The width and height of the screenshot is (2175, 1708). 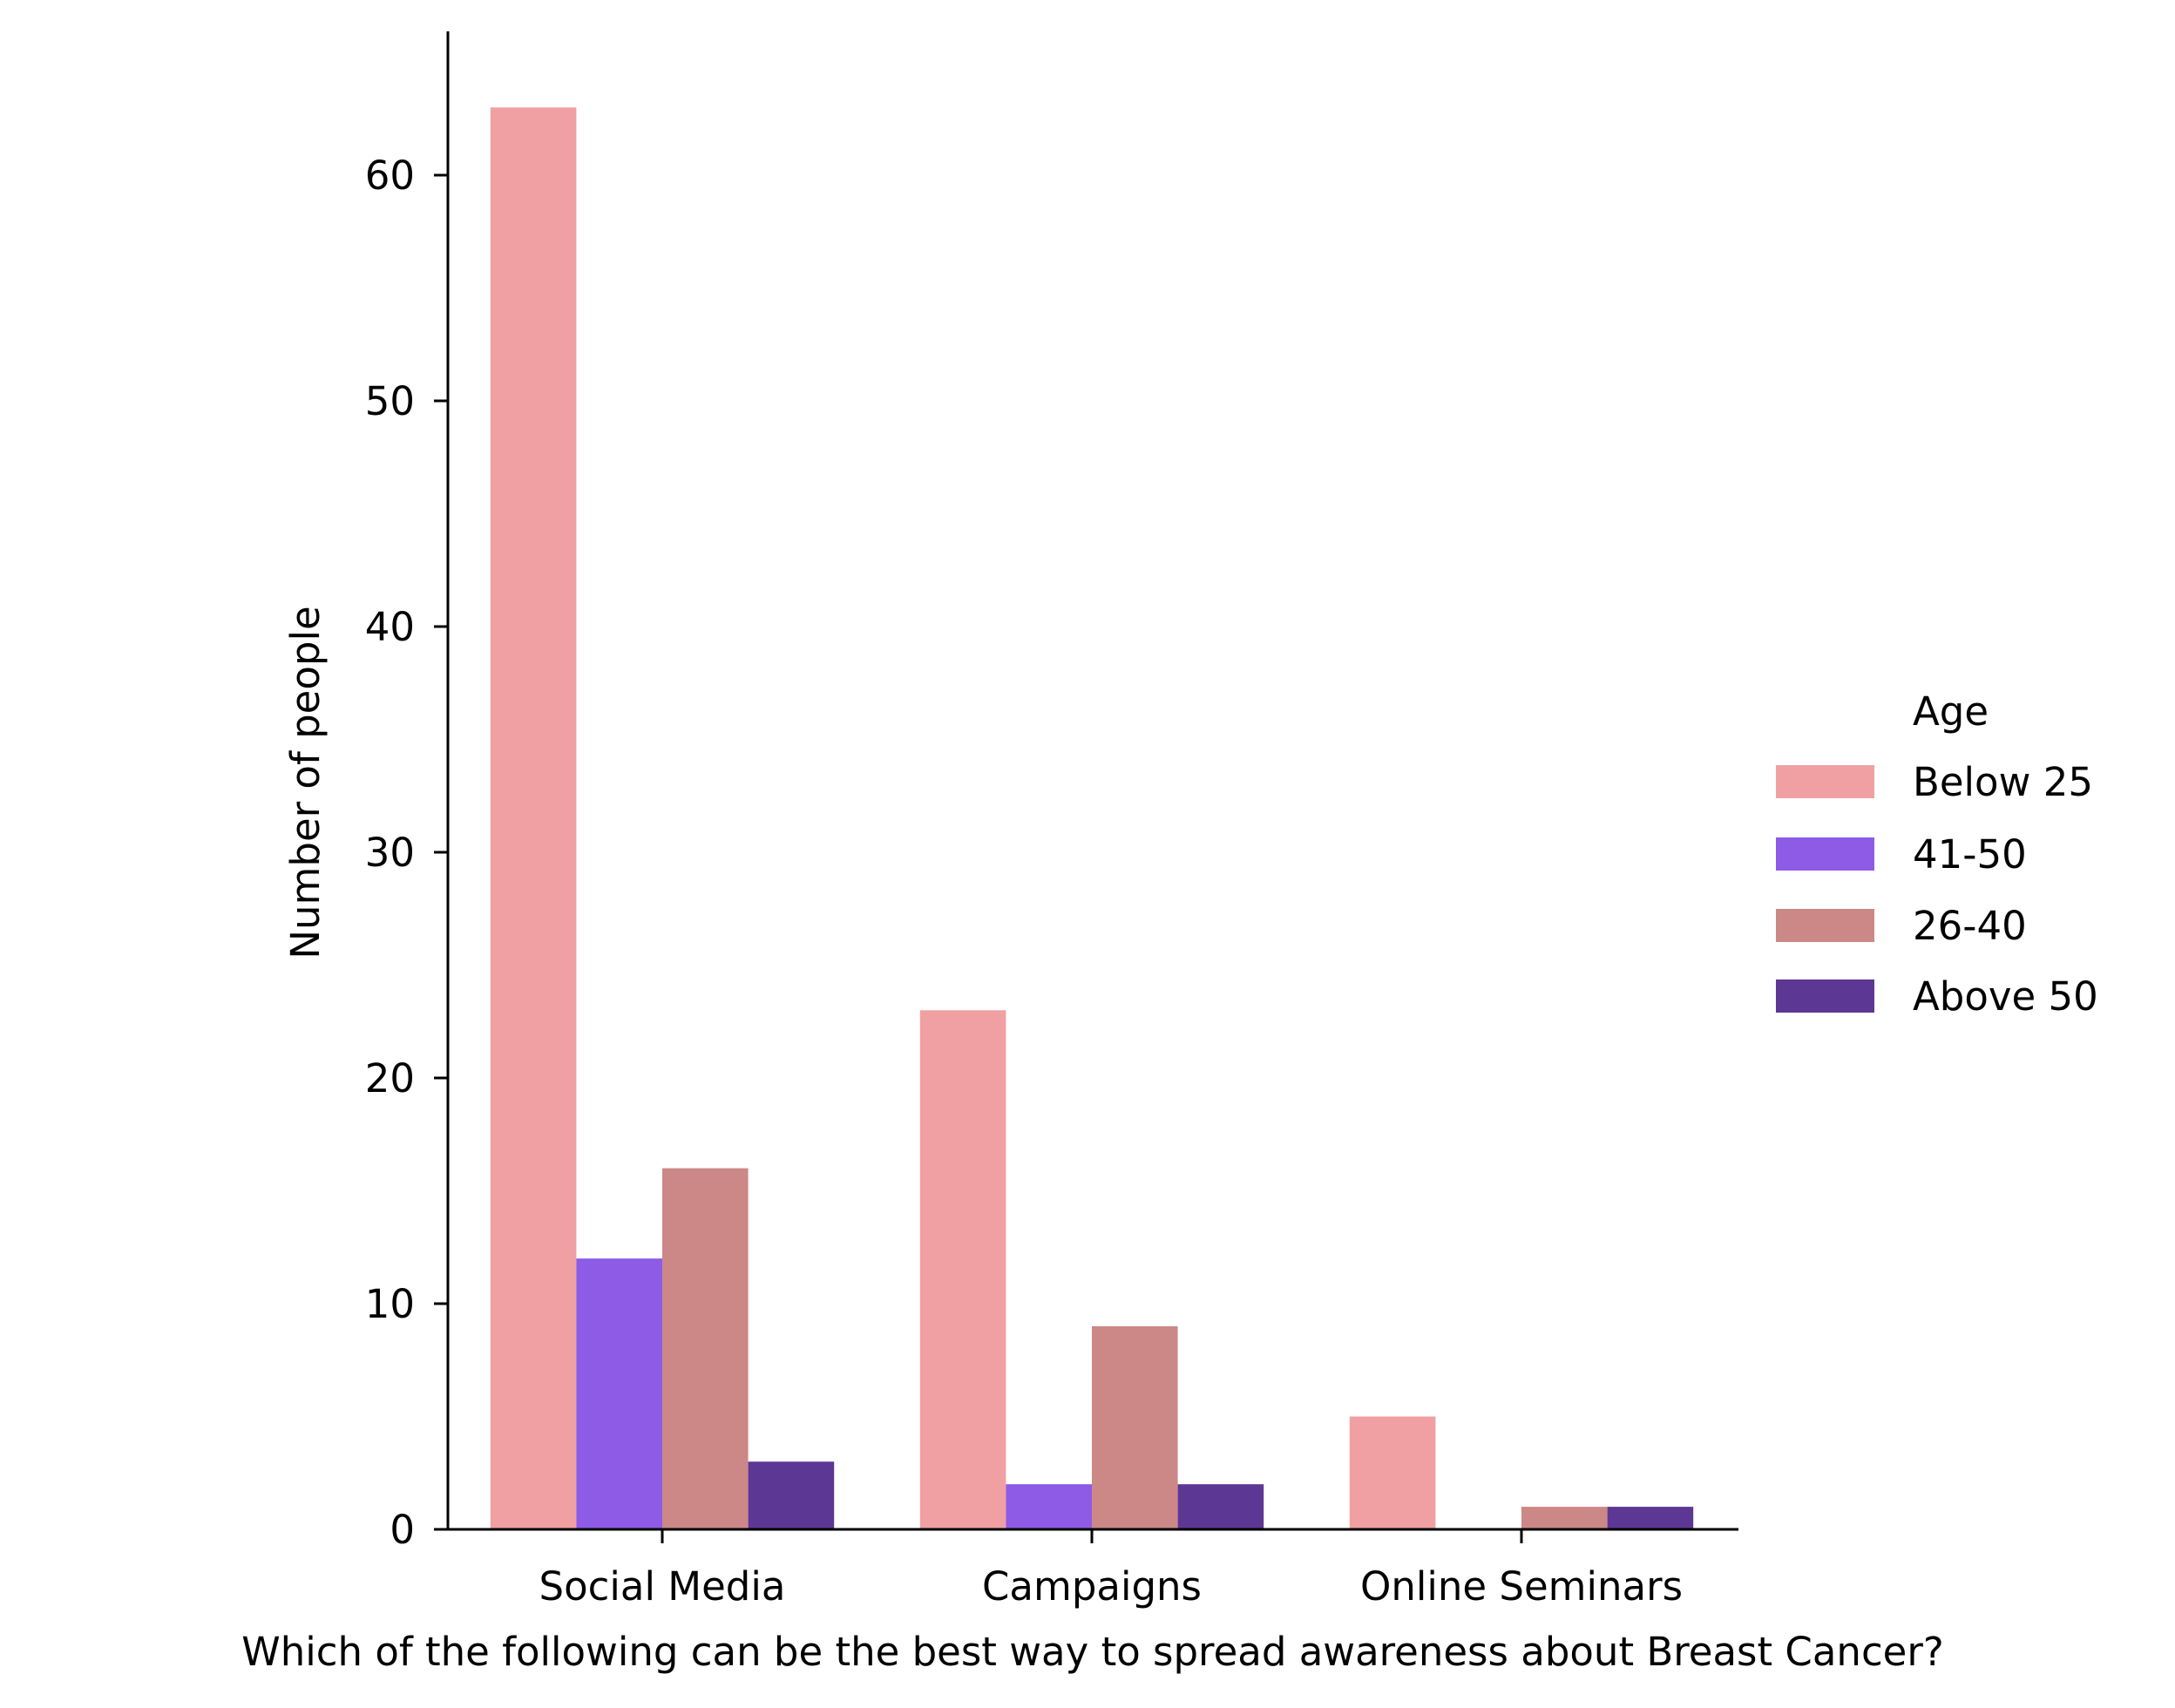 What do you see at coordinates (390, 627) in the screenshot?
I see `y-tick-label: 40` at bounding box center [390, 627].